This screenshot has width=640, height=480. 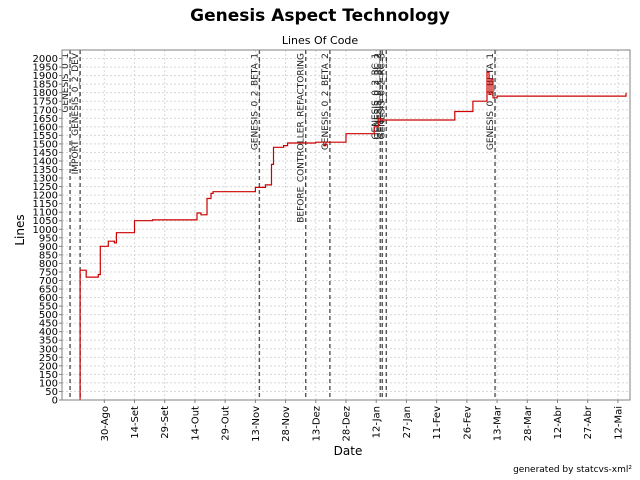 I want to click on y-tick-label: 1500, so click(x=45, y=144).